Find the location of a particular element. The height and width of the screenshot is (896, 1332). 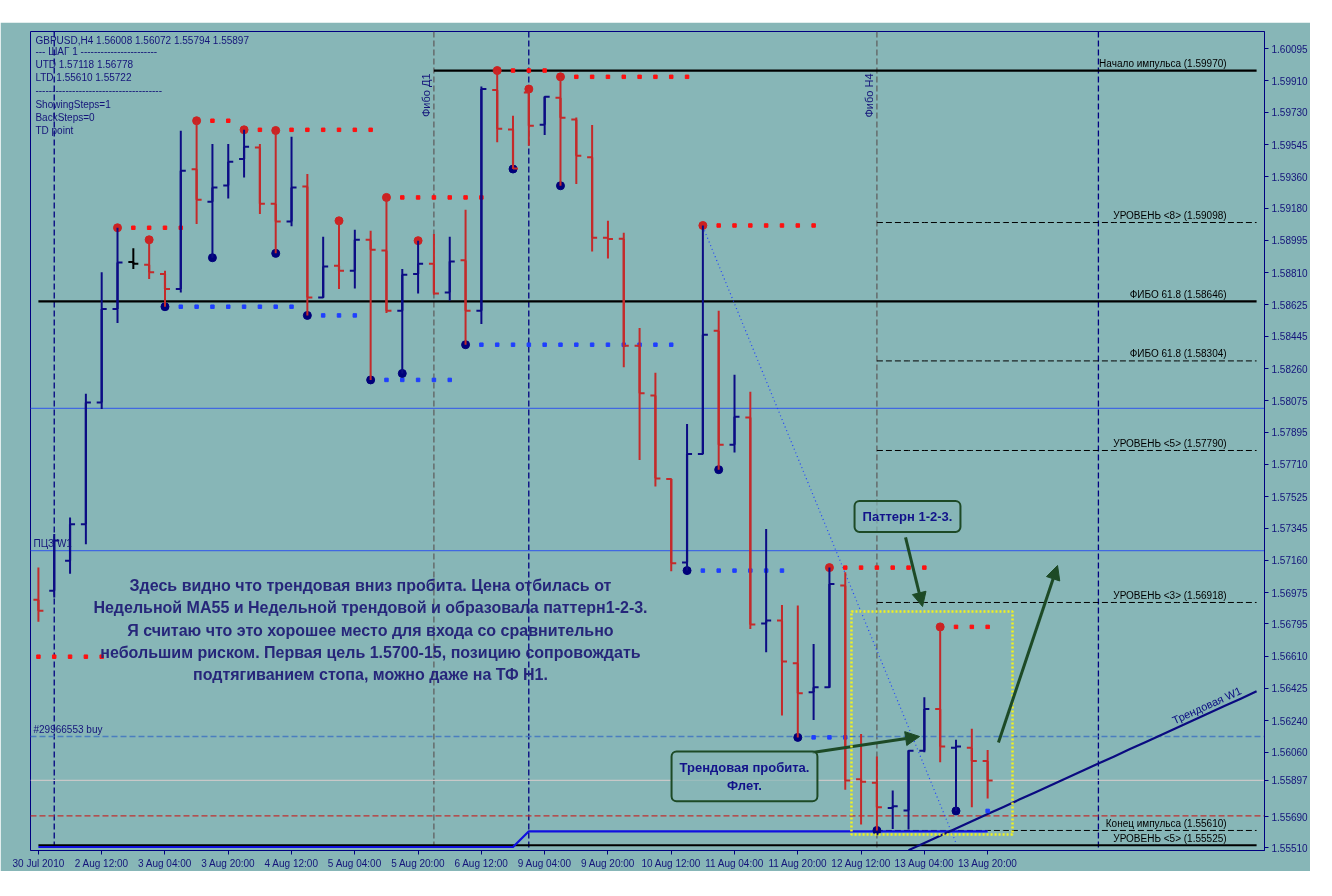

y-tick-label: 1.58075 is located at coordinates (1290, 401).